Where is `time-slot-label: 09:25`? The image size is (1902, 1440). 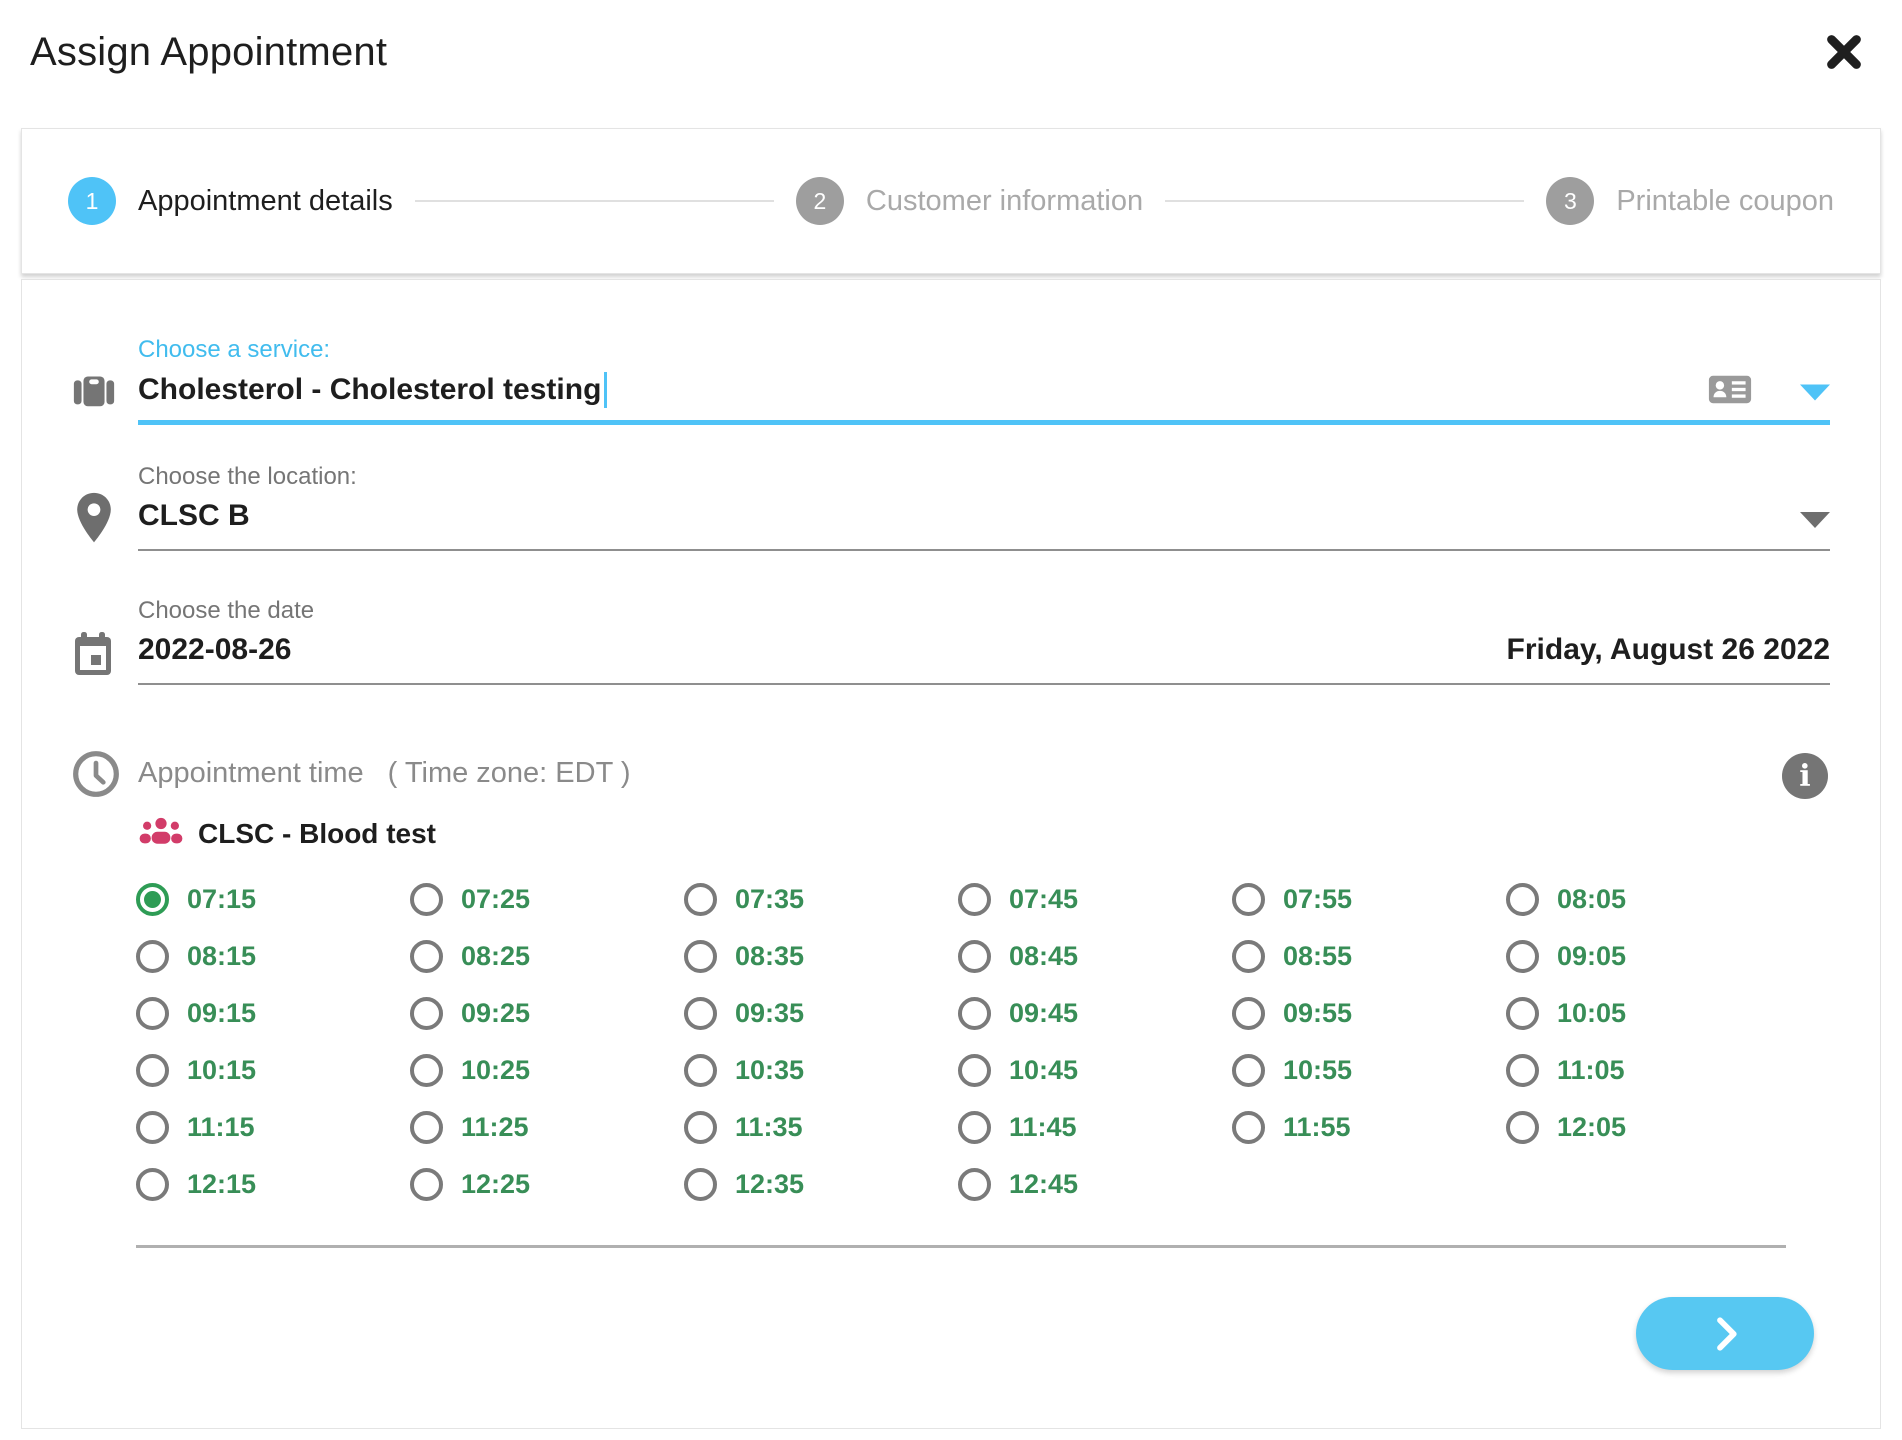 time-slot-label: 09:25 is located at coordinates (496, 1013).